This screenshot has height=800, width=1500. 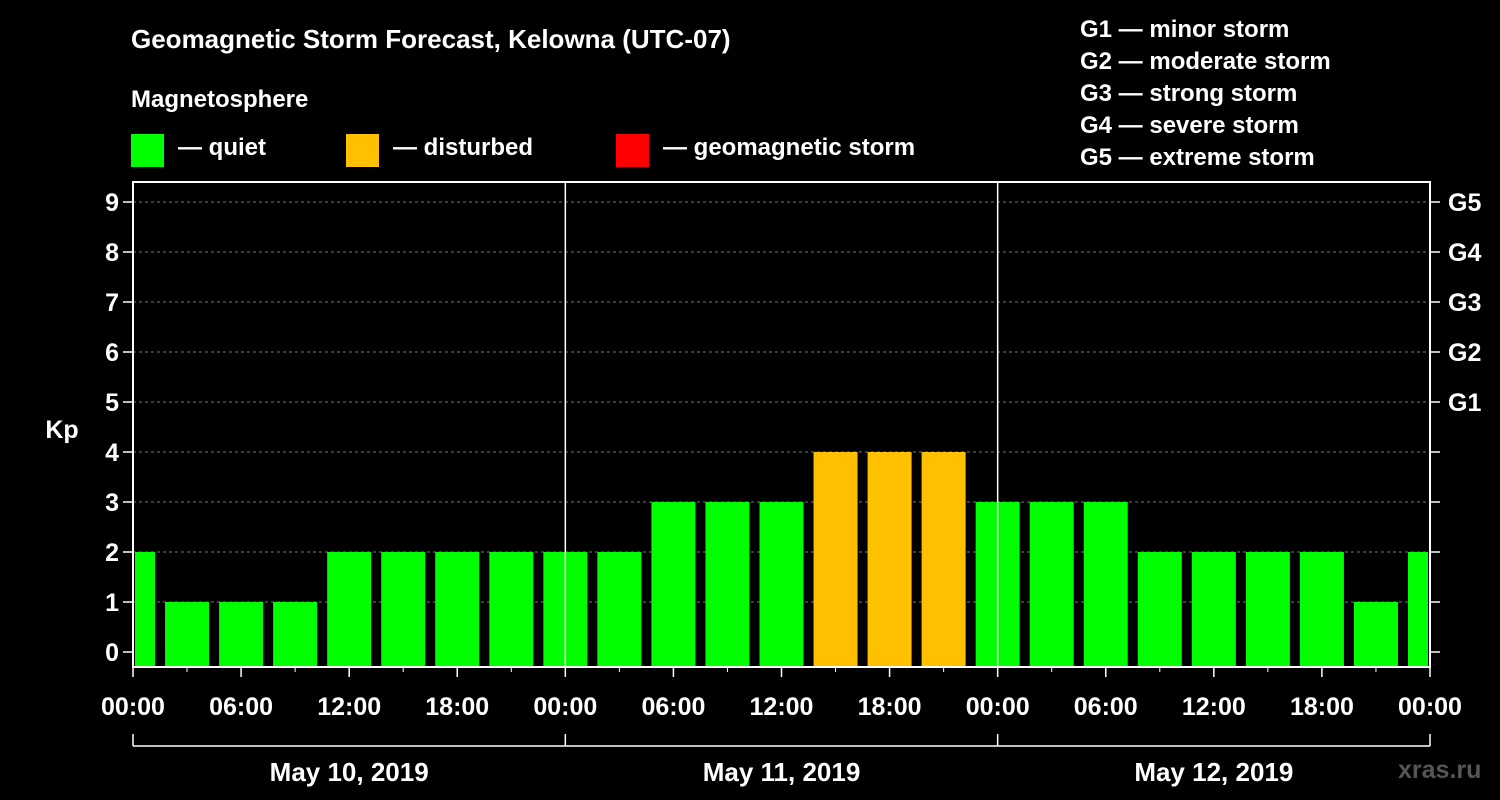 I want to click on date-label: May 12, 2019, so click(x=1213, y=772).